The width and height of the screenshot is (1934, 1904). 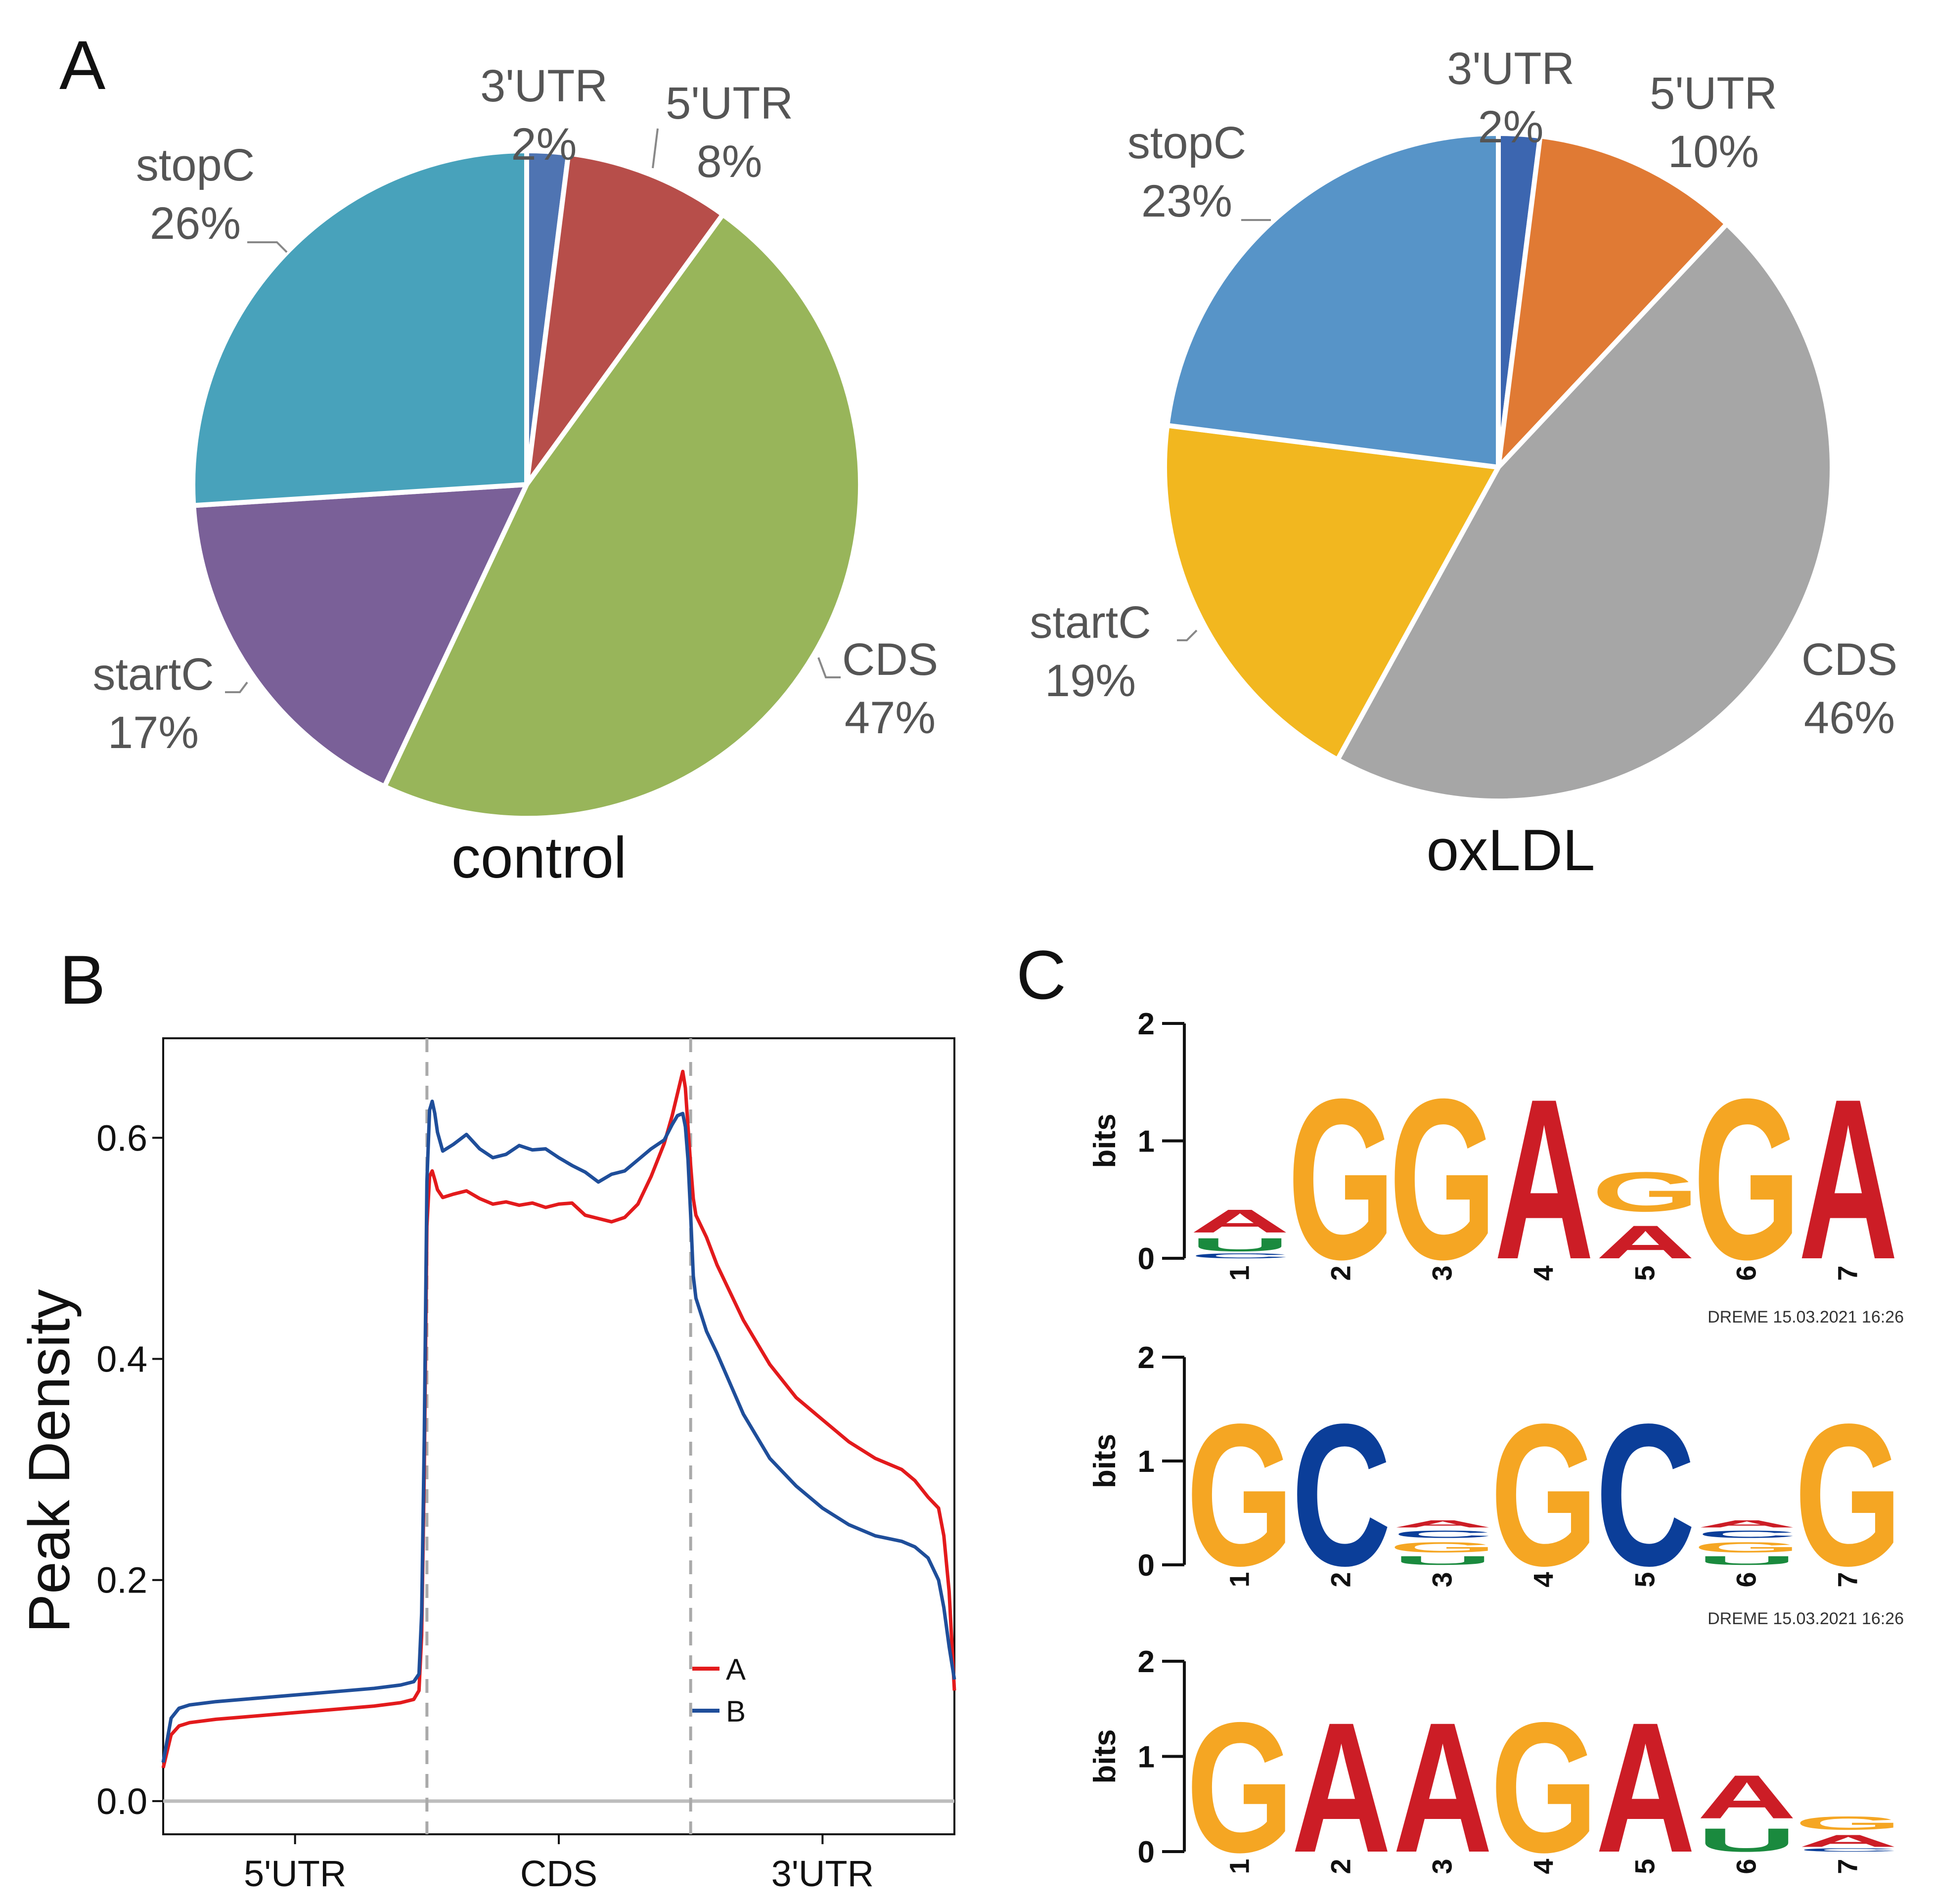 I want to click on pie-slice-startc, so click(x=360, y=635).